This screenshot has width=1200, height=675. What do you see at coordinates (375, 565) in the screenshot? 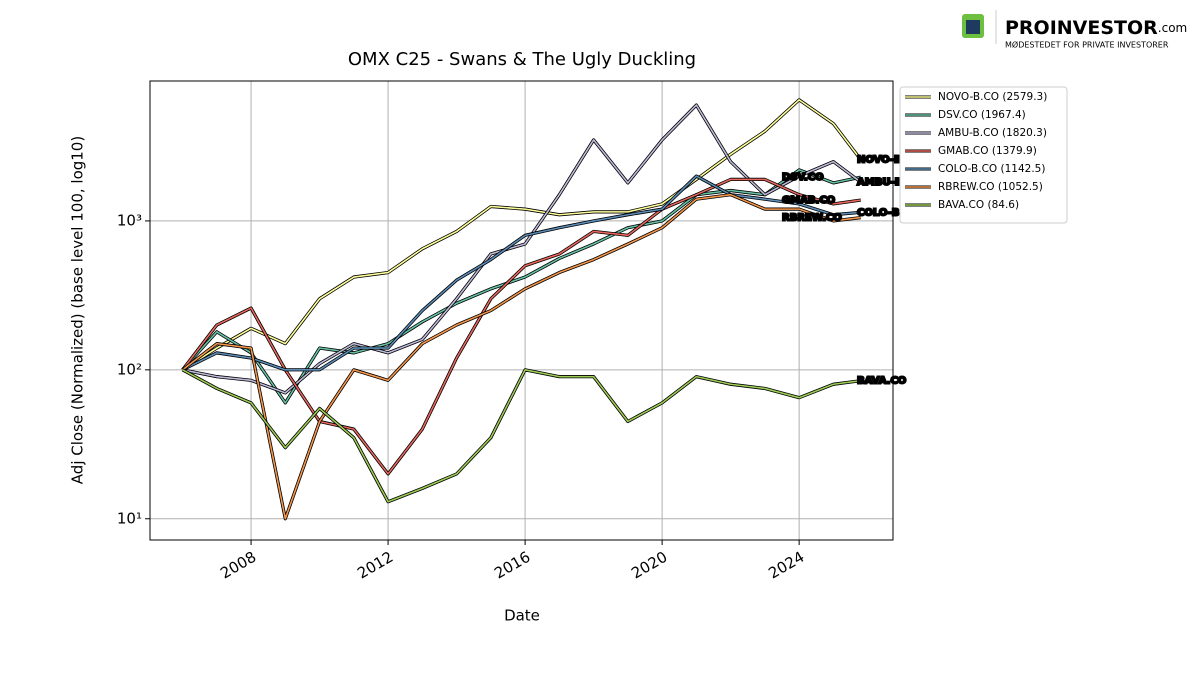
I see `x-tick-label: 2012` at bounding box center [375, 565].